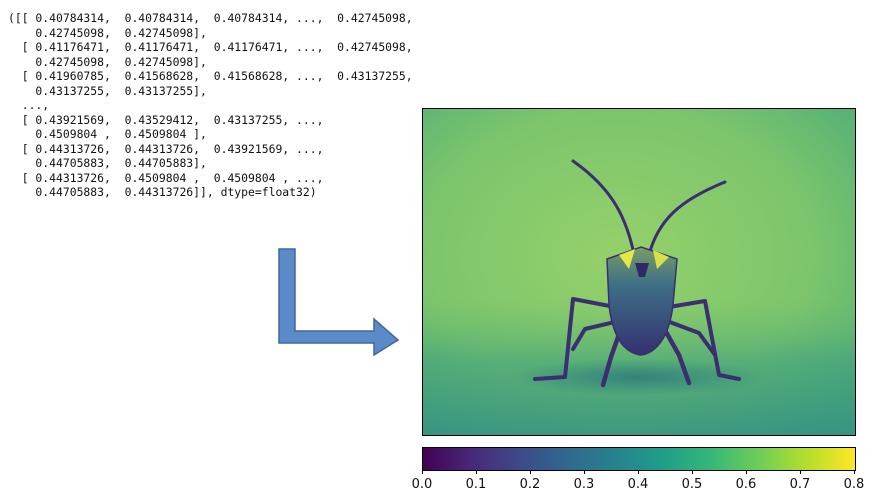 This screenshot has height=503, width=892. I want to click on colorbar-tick-label: 0.4, so click(638, 484).